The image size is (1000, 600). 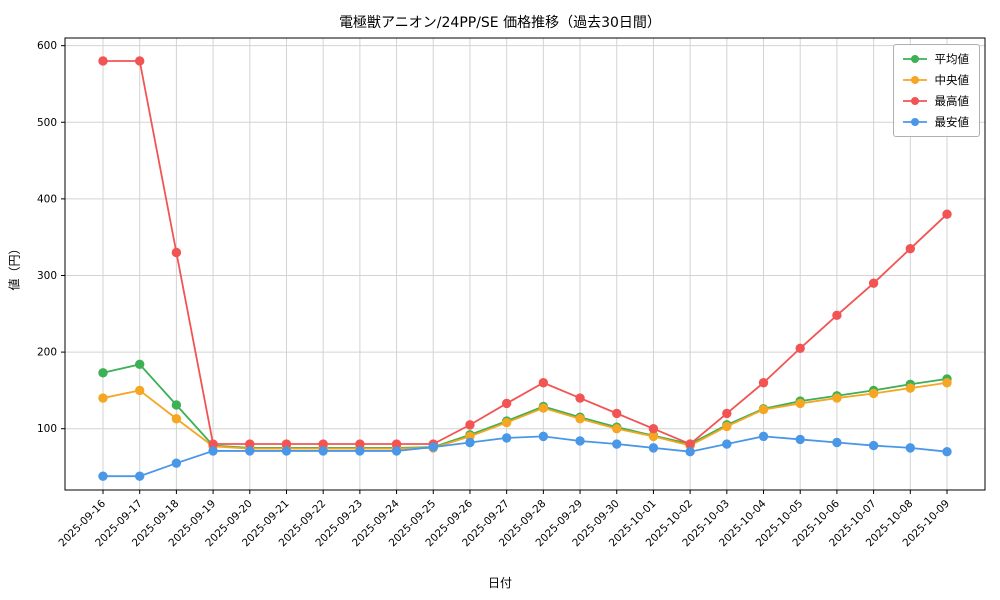 What do you see at coordinates (952, 80) in the screenshot?
I see `legend-label: 中央値` at bounding box center [952, 80].